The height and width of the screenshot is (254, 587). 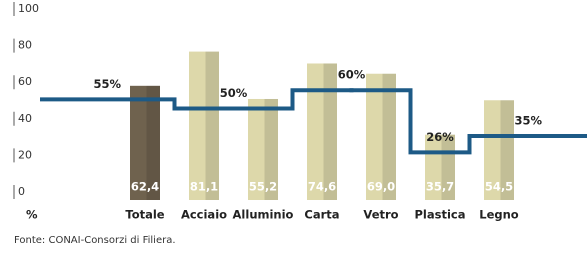 I want to click on y-tick-label: 60, so click(x=25, y=81).